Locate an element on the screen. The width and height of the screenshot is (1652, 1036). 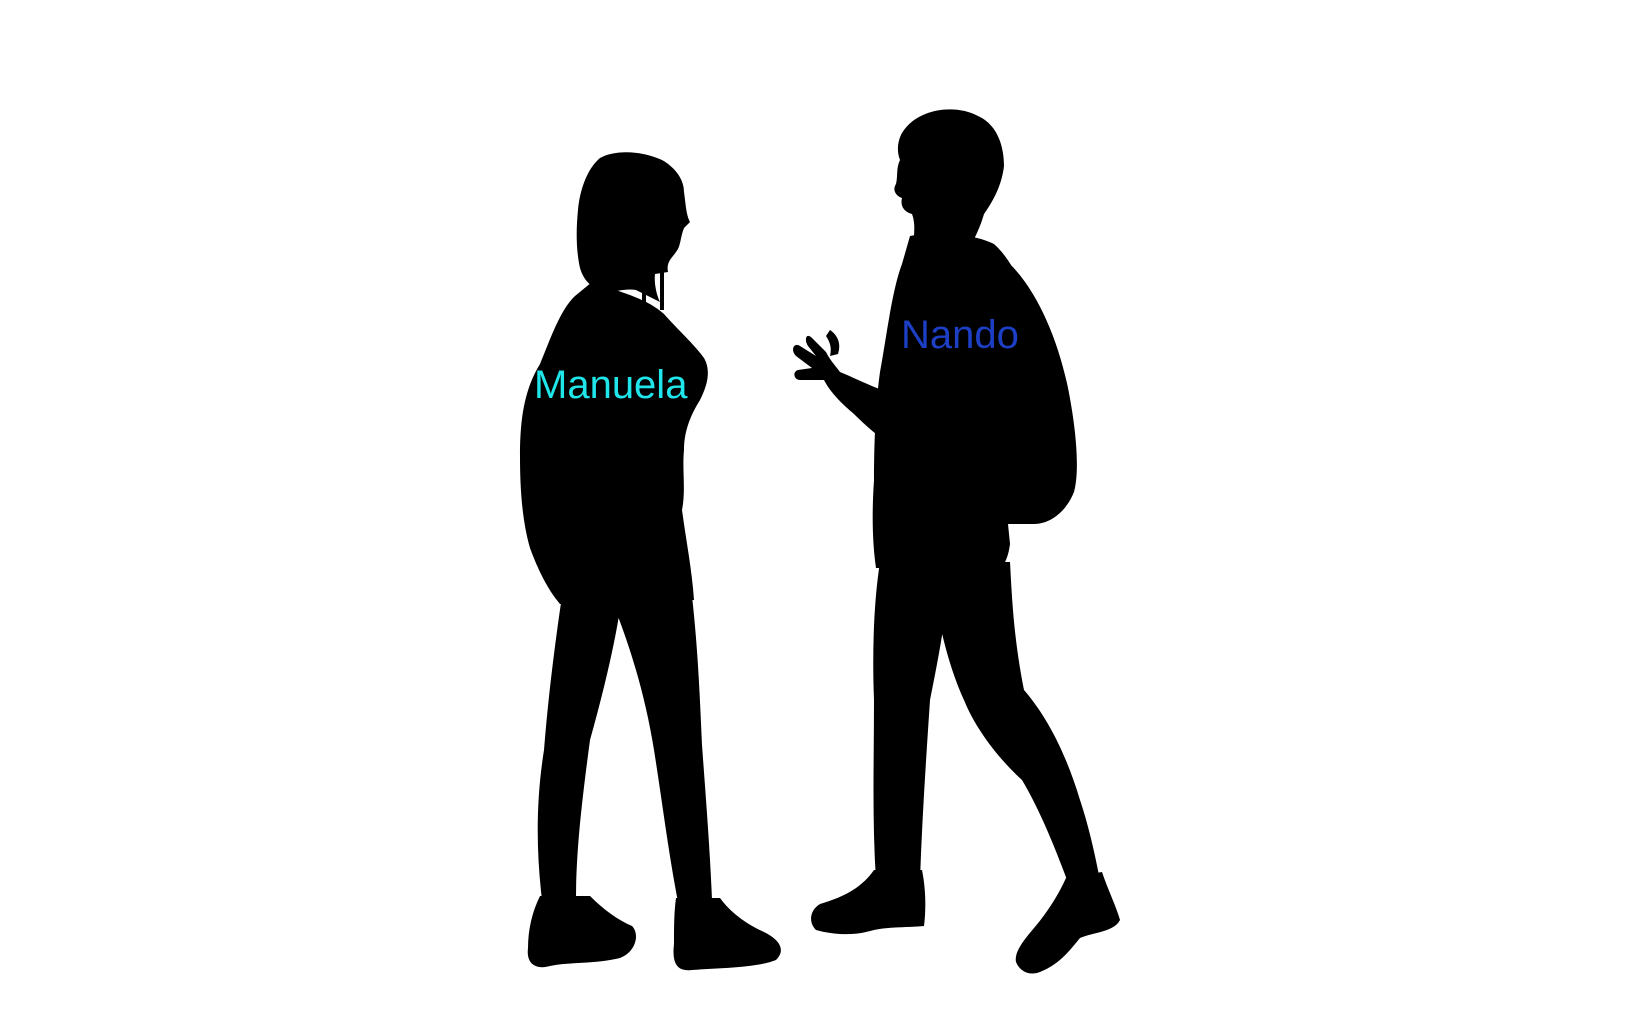
woman-head is located at coordinates (633, 227).